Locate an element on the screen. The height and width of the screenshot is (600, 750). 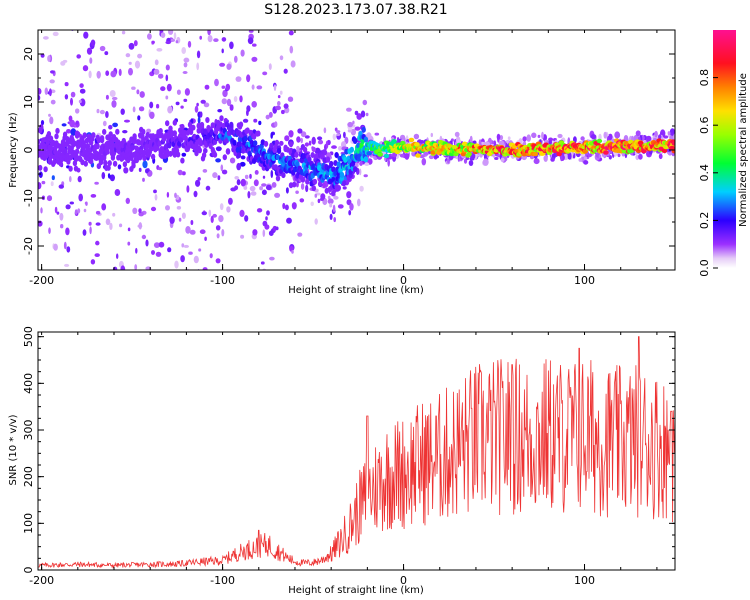
spectrogram-ytick-label: -10 is located at coordinates (28, 198).